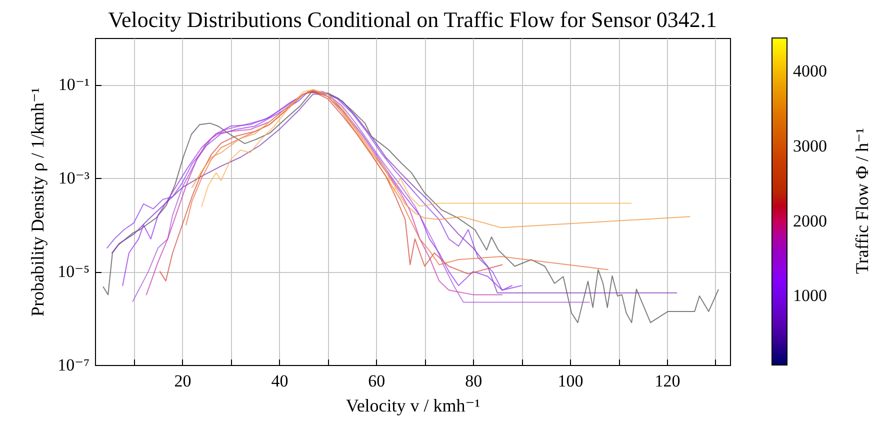 This screenshot has width=874, height=427. I want to click on y-axis-title: Probability Density ρ / 1/kmh⁻¹, so click(38, 202).